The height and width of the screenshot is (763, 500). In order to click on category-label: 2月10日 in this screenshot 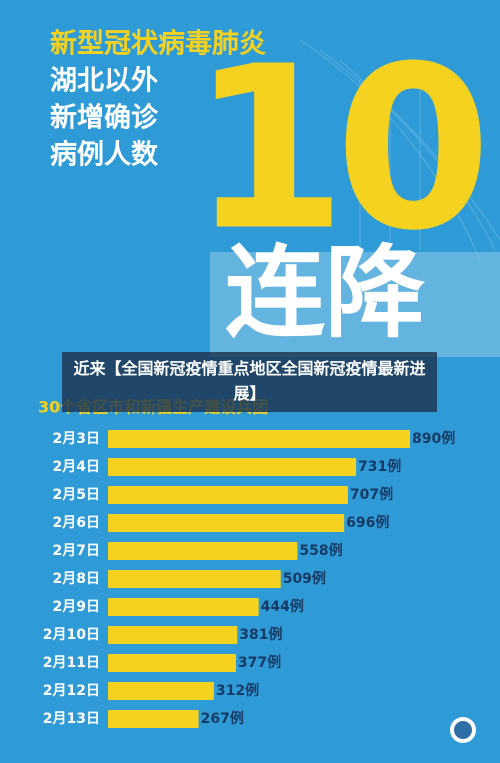, I will do `click(71, 635)`.